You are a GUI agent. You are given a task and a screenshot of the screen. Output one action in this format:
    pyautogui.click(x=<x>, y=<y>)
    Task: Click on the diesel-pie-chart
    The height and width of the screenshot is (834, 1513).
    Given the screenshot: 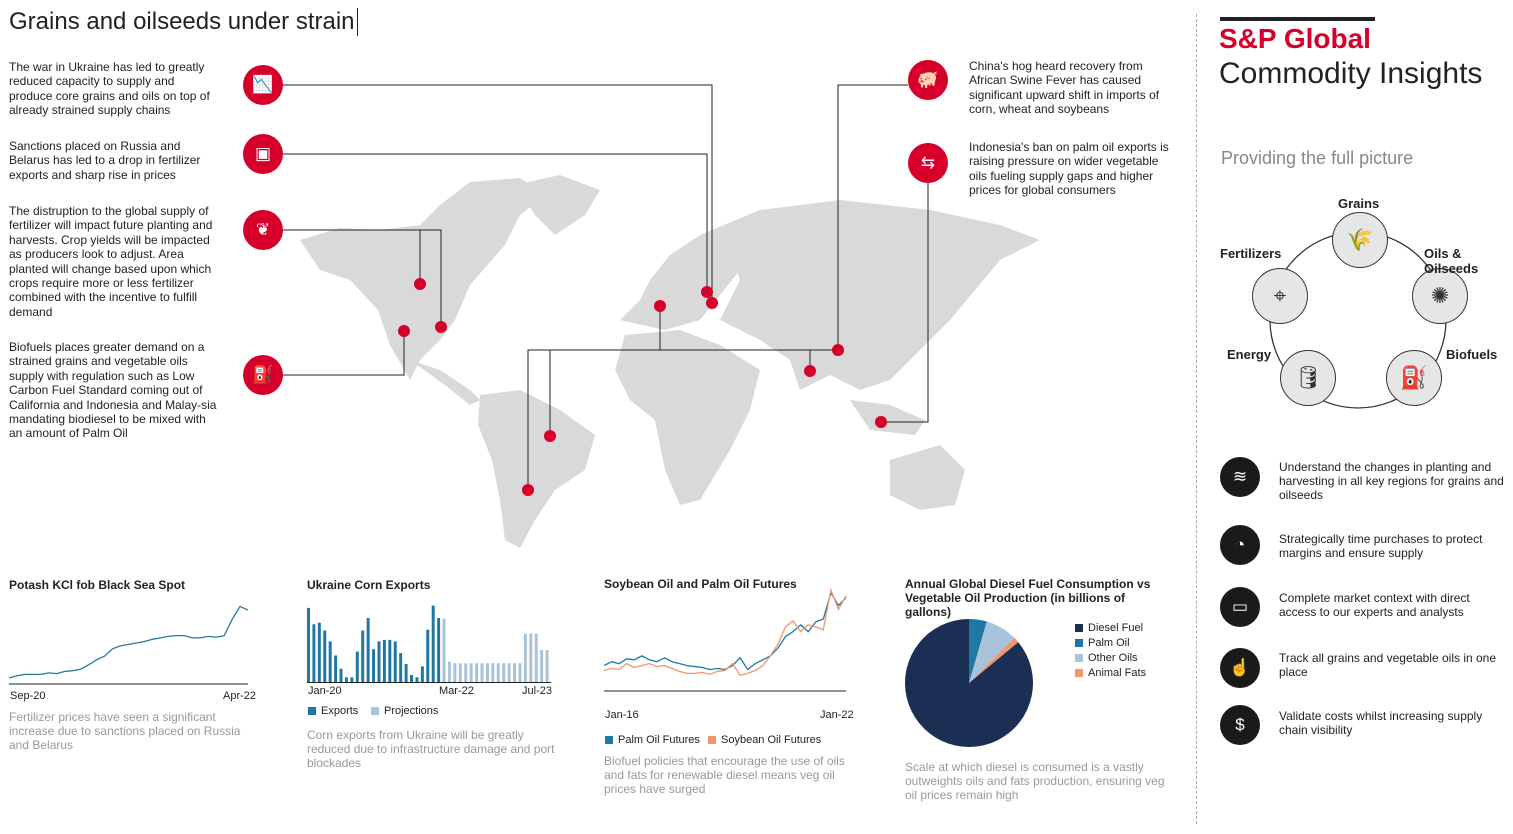 What is the action you would take?
    pyautogui.click(x=969, y=683)
    